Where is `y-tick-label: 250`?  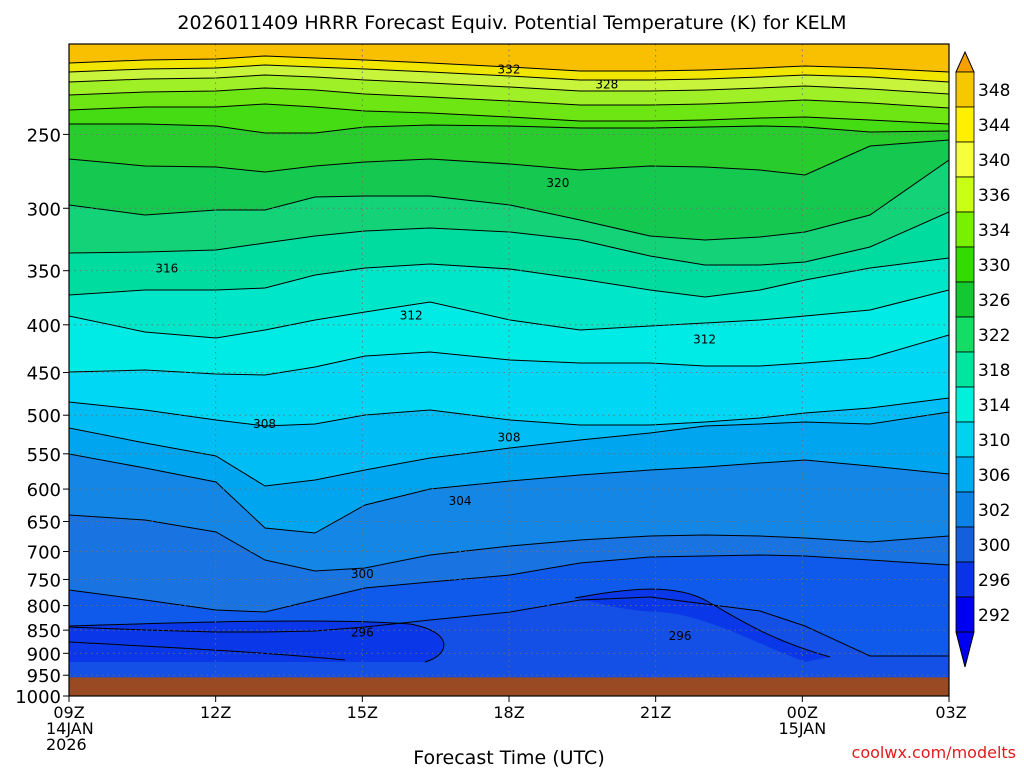
y-tick-label: 250 is located at coordinates (44, 135).